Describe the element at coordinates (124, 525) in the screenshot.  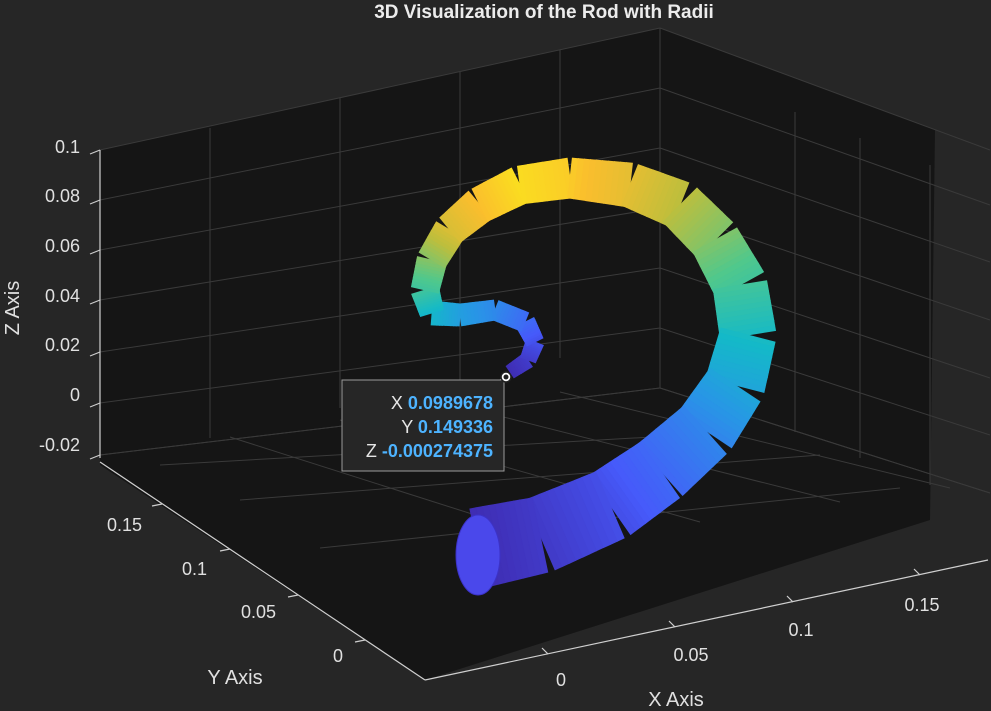
I see `y-tick-label: 0.15` at that location.